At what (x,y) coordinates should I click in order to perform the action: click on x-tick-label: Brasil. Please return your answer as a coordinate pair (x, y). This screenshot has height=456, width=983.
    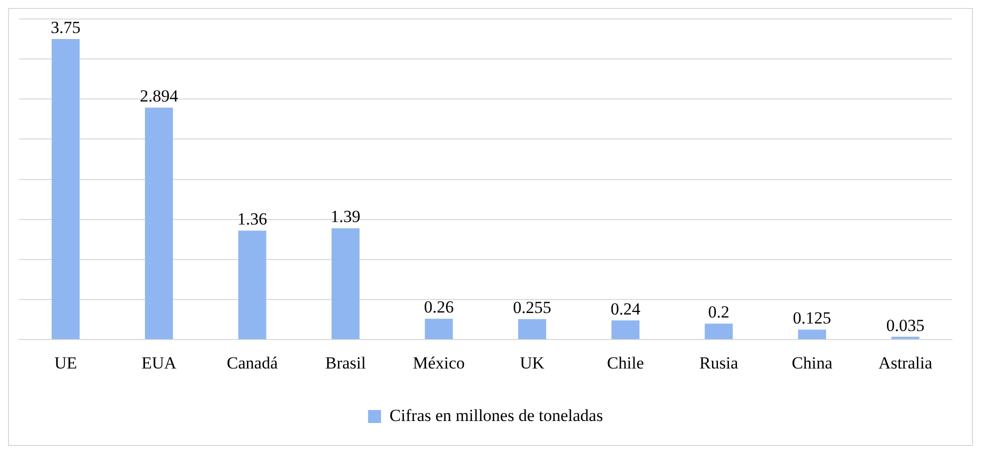
    Looking at the image, I should click on (345, 362).